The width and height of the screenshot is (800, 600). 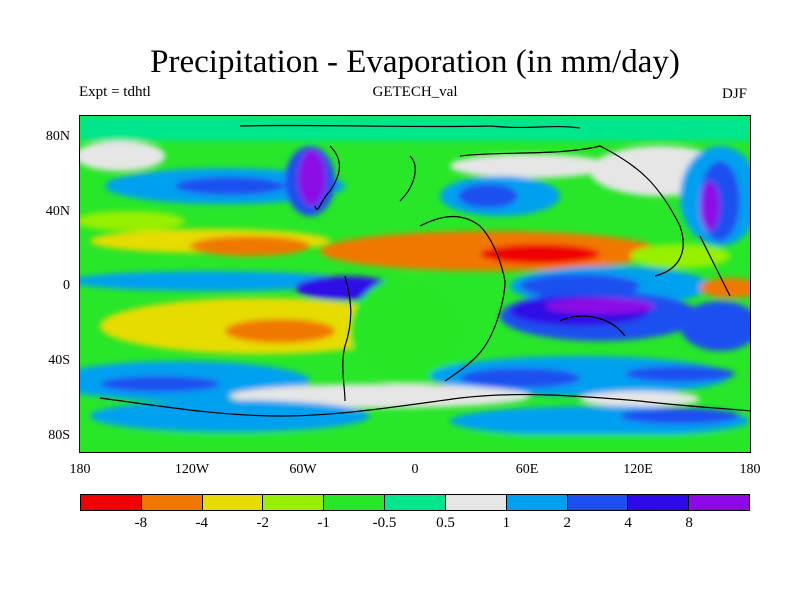 I want to click on colorbar-label: -0.5, so click(x=384, y=523).